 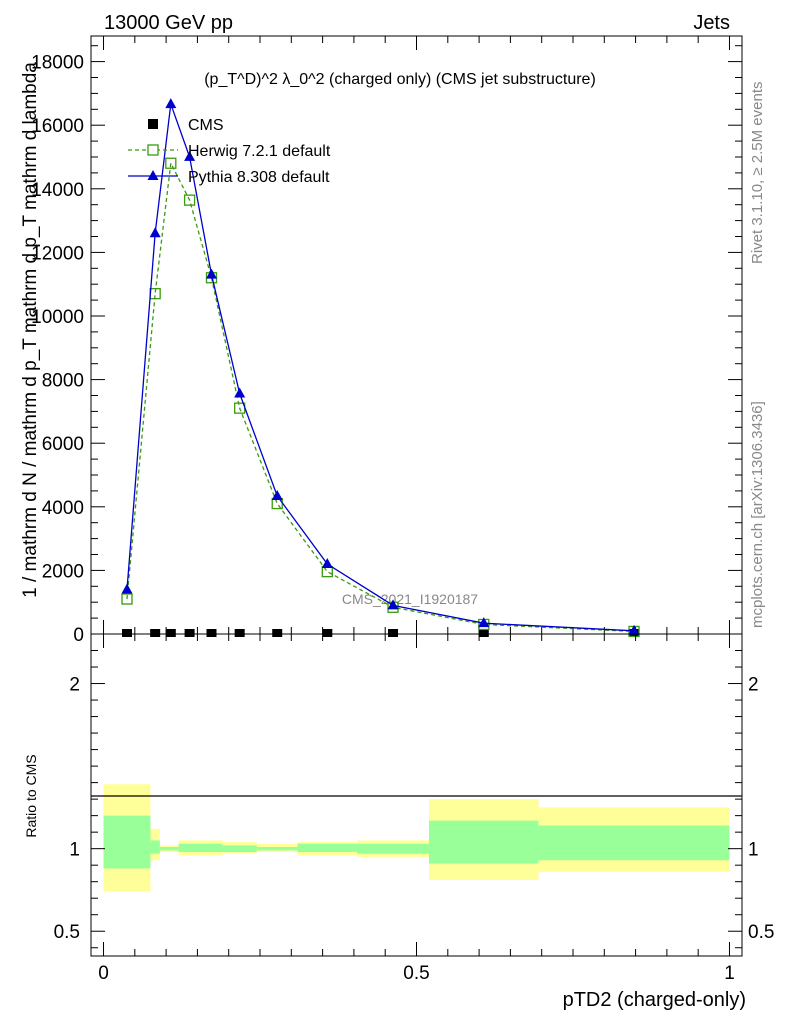 What do you see at coordinates (410, 599) in the screenshot?
I see `watermark: CMS_2021_I1920187` at bounding box center [410, 599].